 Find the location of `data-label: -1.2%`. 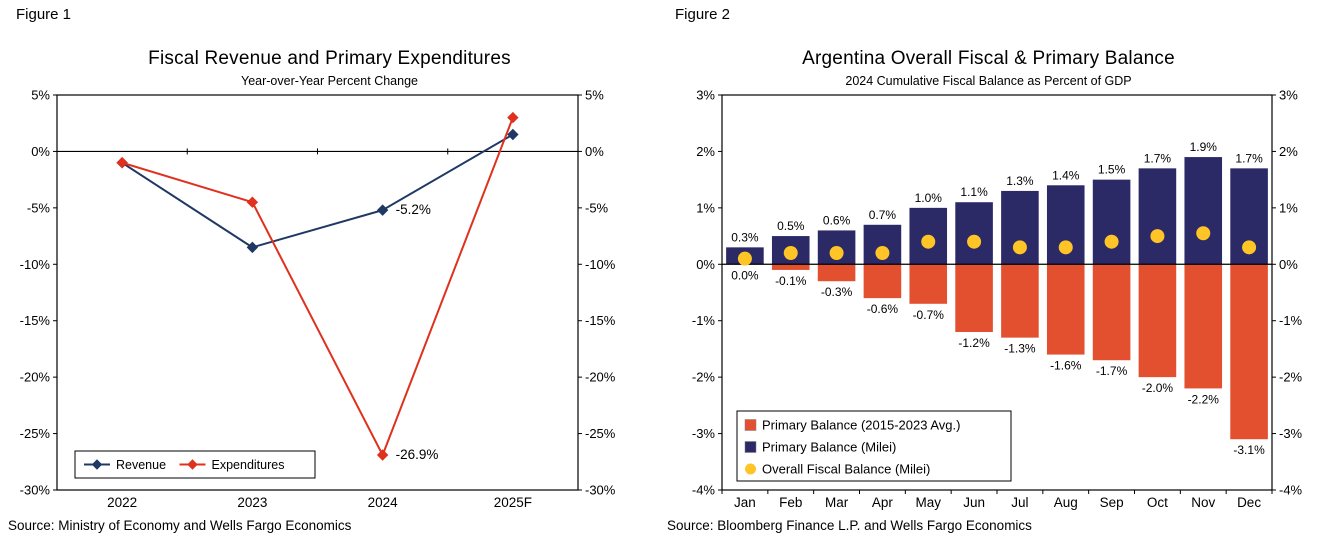

data-label: -1.2% is located at coordinates (974, 343).